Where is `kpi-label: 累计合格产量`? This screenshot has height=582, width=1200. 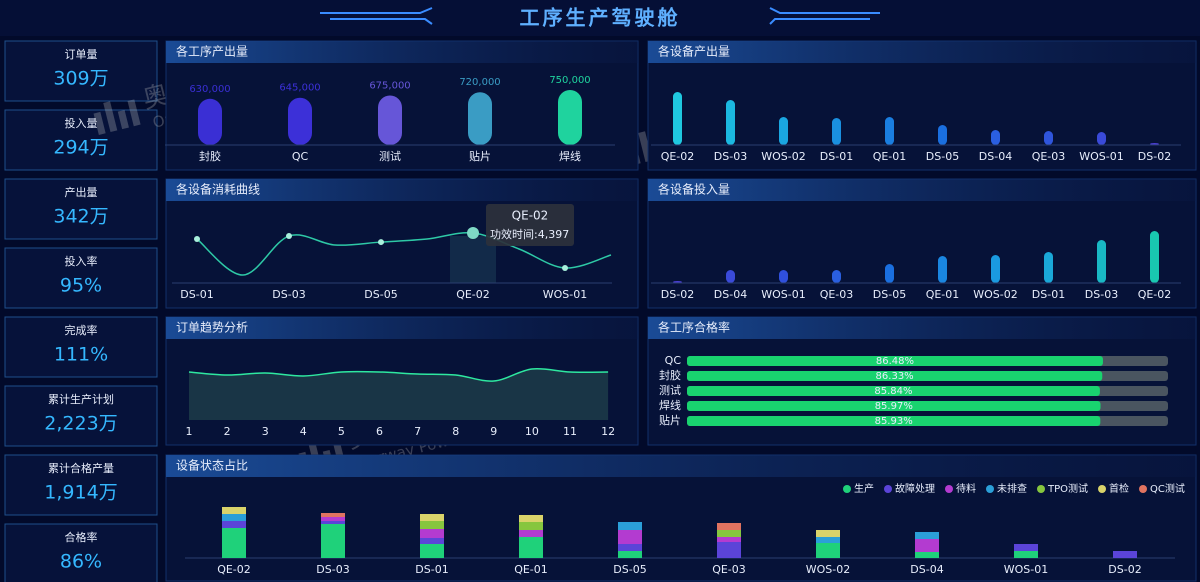
kpi-label: 累计合格产量 is located at coordinates (81, 468).